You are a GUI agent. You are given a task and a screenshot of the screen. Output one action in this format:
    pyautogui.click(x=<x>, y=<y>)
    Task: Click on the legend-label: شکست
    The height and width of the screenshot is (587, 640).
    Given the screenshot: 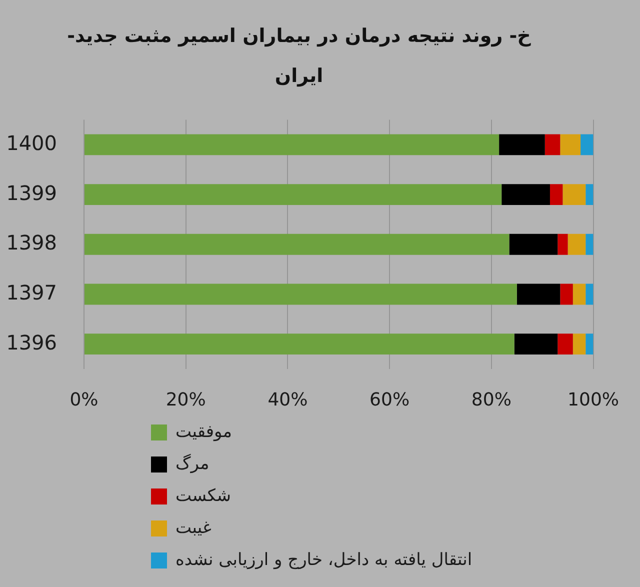 What is the action you would take?
    pyautogui.click(x=203, y=496)
    